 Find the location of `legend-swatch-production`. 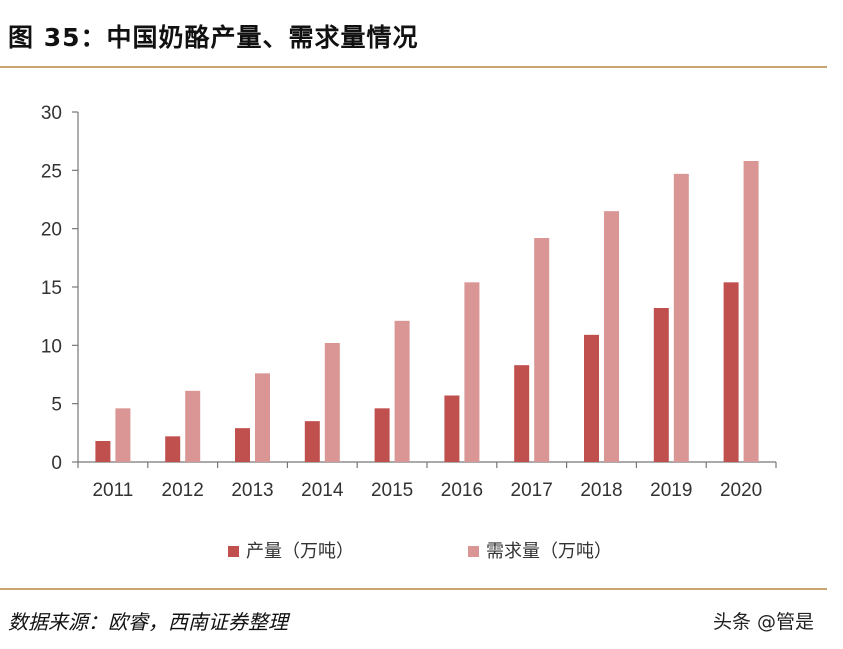

legend-swatch-production is located at coordinates (233, 551).